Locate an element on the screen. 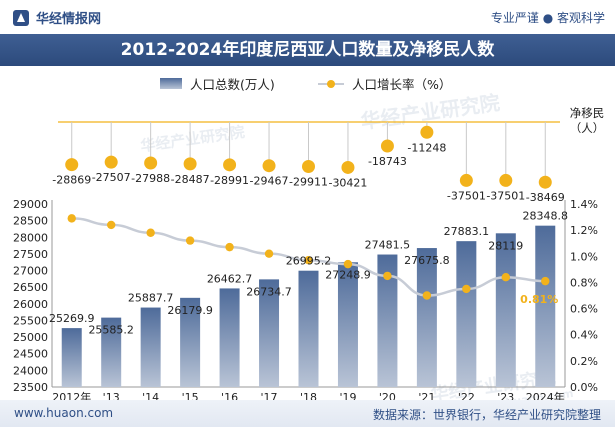 The width and height of the screenshot is (615, 427). net-migration-label: -29911 is located at coordinates (308, 182).